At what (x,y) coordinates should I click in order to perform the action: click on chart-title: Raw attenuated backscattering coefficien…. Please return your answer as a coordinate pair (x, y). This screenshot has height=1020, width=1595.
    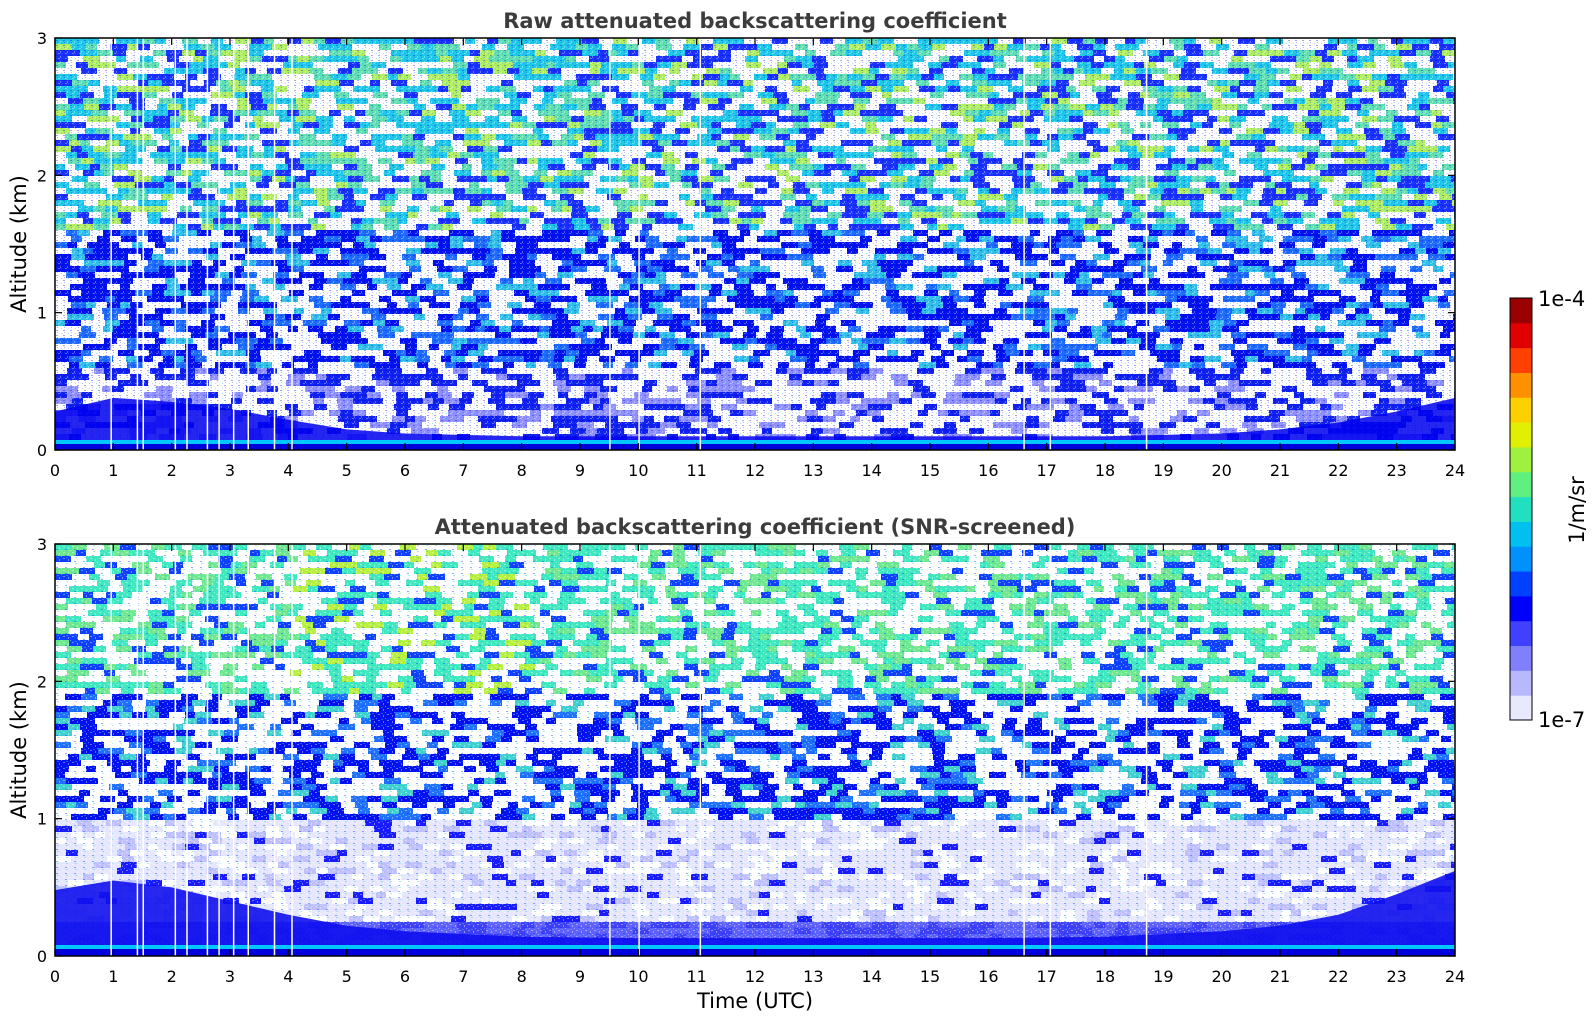
    Looking at the image, I should click on (755, 21).